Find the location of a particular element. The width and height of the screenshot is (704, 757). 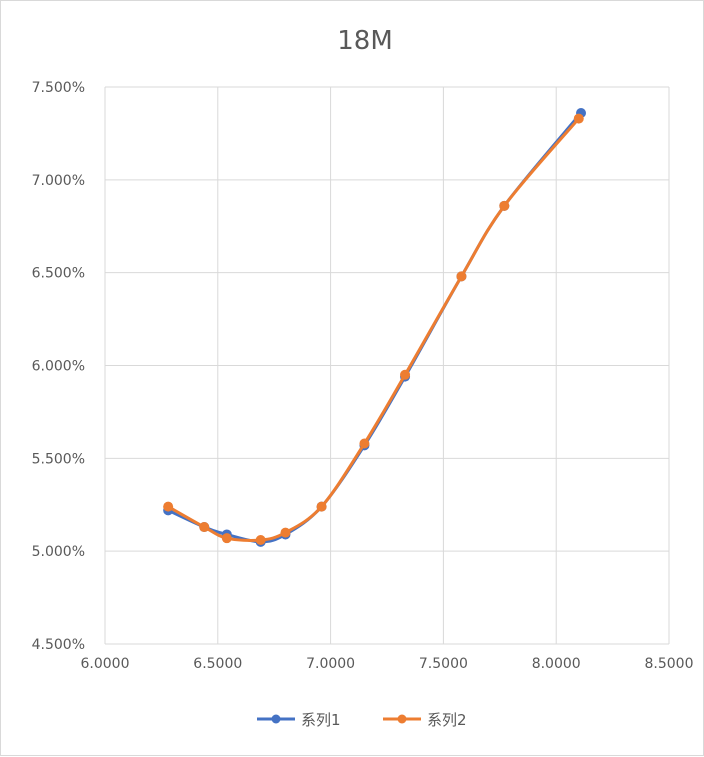

legend: 系列1 系列2 is located at coordinates (362, 720).